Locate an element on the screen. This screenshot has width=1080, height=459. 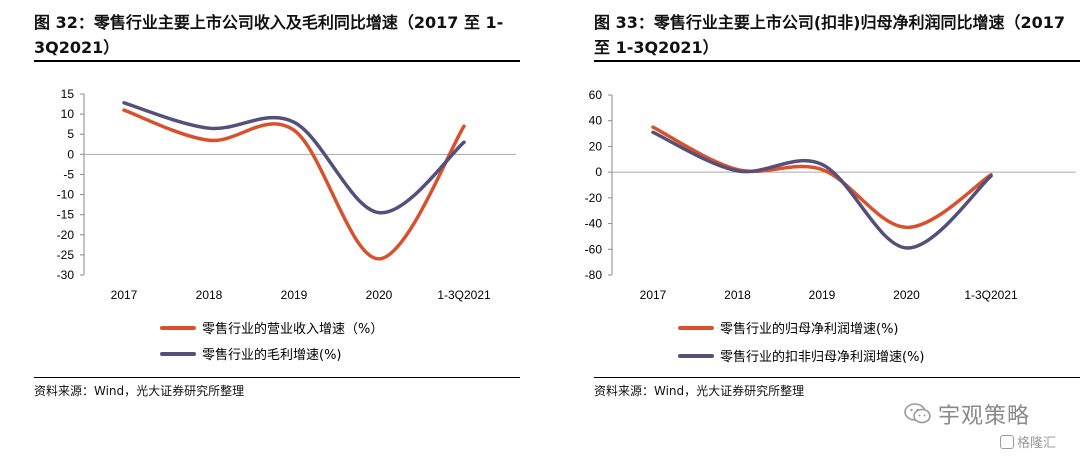
legend-item: 零售行业的扣非归母净利润增速(%) is located at coordinates (801, 355).